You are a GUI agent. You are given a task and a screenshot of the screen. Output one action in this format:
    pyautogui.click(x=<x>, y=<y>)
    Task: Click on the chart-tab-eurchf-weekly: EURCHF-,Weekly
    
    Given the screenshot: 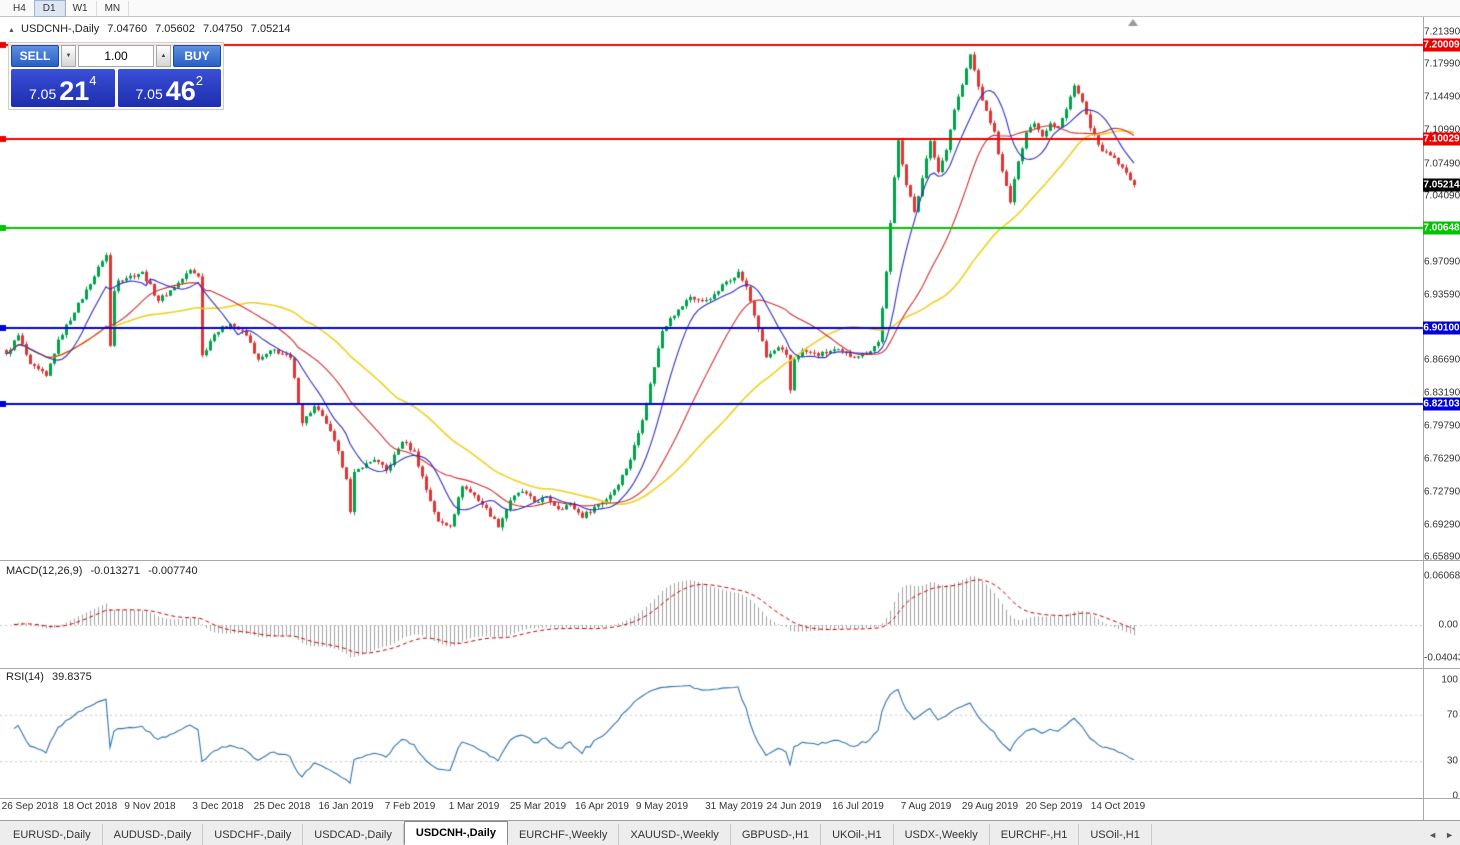 What is the action you would take?
    pyautogui.click(x=564, y=834)
    